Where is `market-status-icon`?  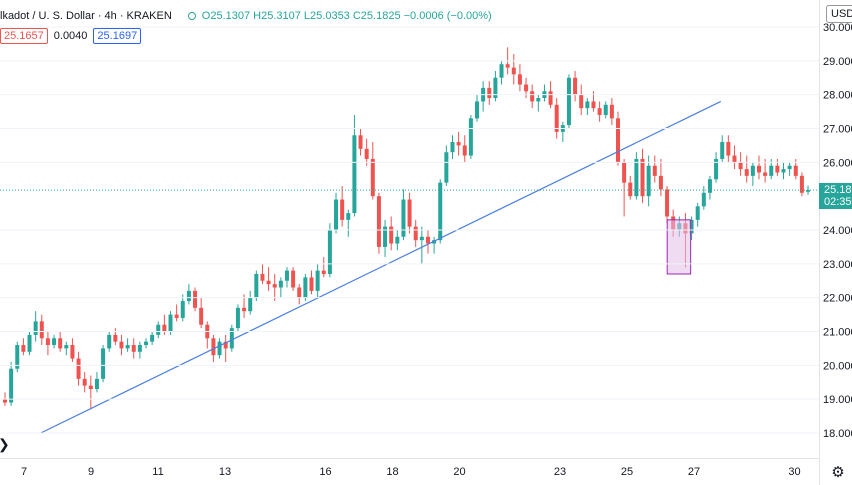
market-status-icon is located at coordinates (191, 16).